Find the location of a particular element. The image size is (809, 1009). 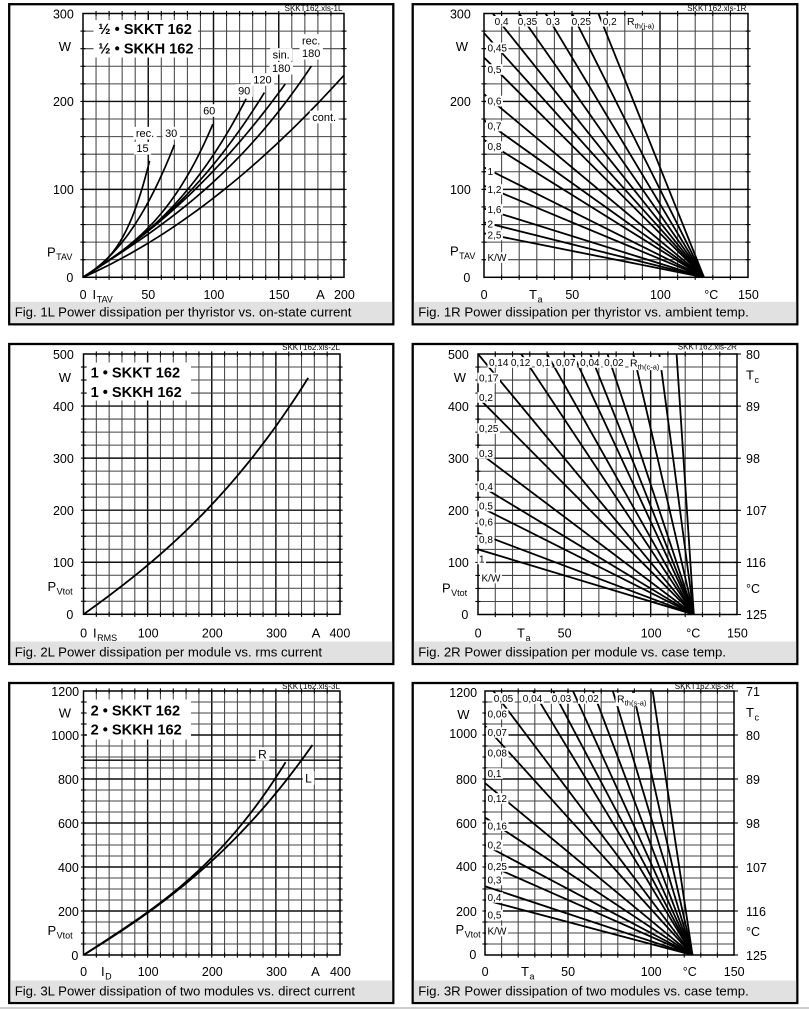

svg-text: 0,5 is located at coordinates (495, 916).